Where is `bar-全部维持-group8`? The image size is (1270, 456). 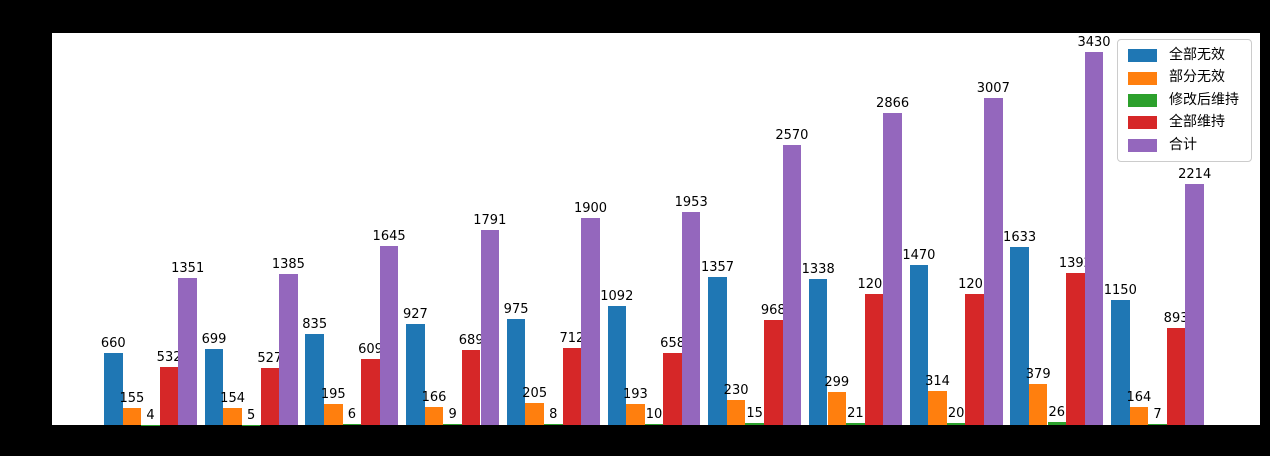
bar-全部维持-group8 is located at coordinates (874, 359).